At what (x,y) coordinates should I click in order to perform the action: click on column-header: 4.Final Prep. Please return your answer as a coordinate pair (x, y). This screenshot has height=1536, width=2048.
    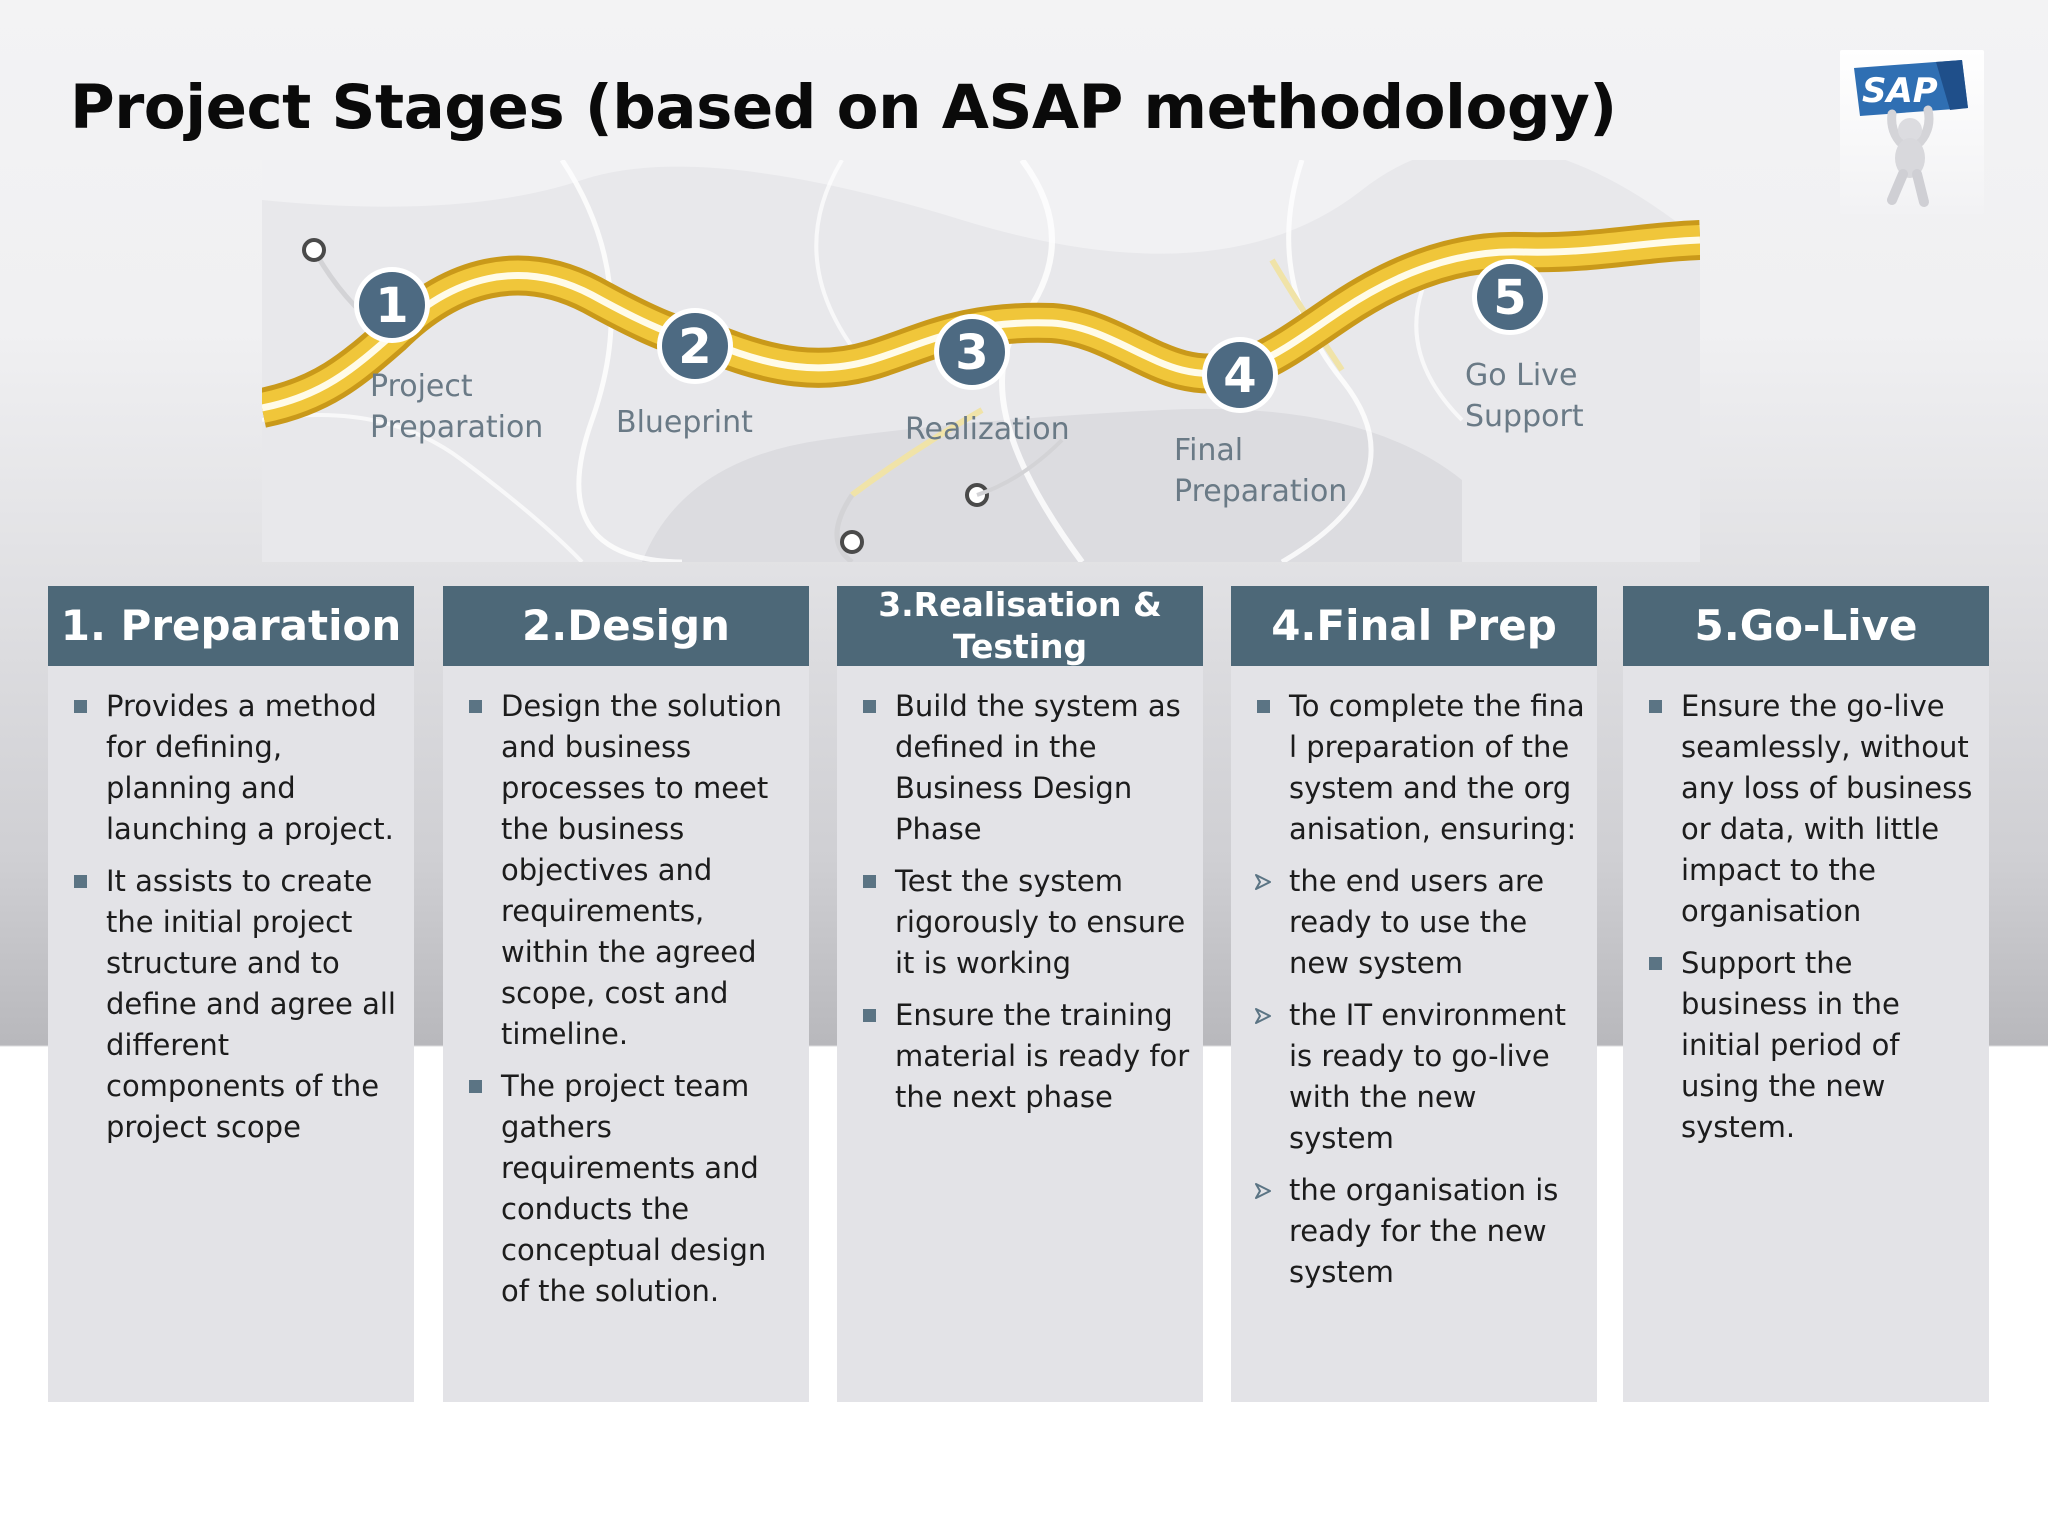
    Looking at the image, I should click on (1414, 626).